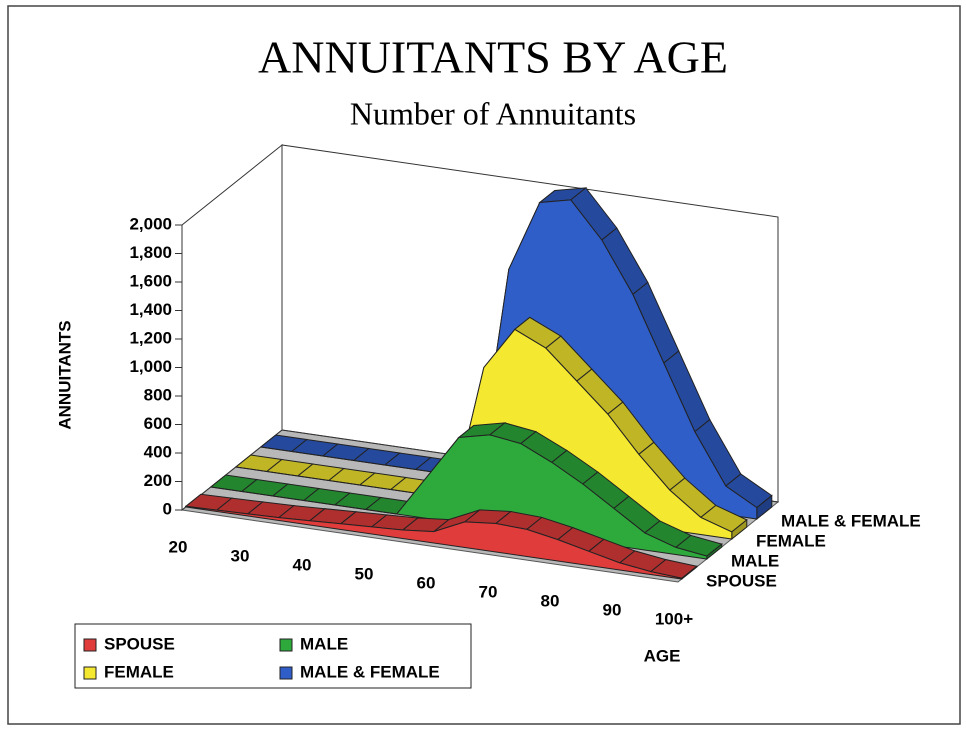 This screenshot has height=730, width=966. What do you see at coordinates (550, 600) in the screenshot?
I see `x-tick-label: 80` at bounding box center [550, 600].